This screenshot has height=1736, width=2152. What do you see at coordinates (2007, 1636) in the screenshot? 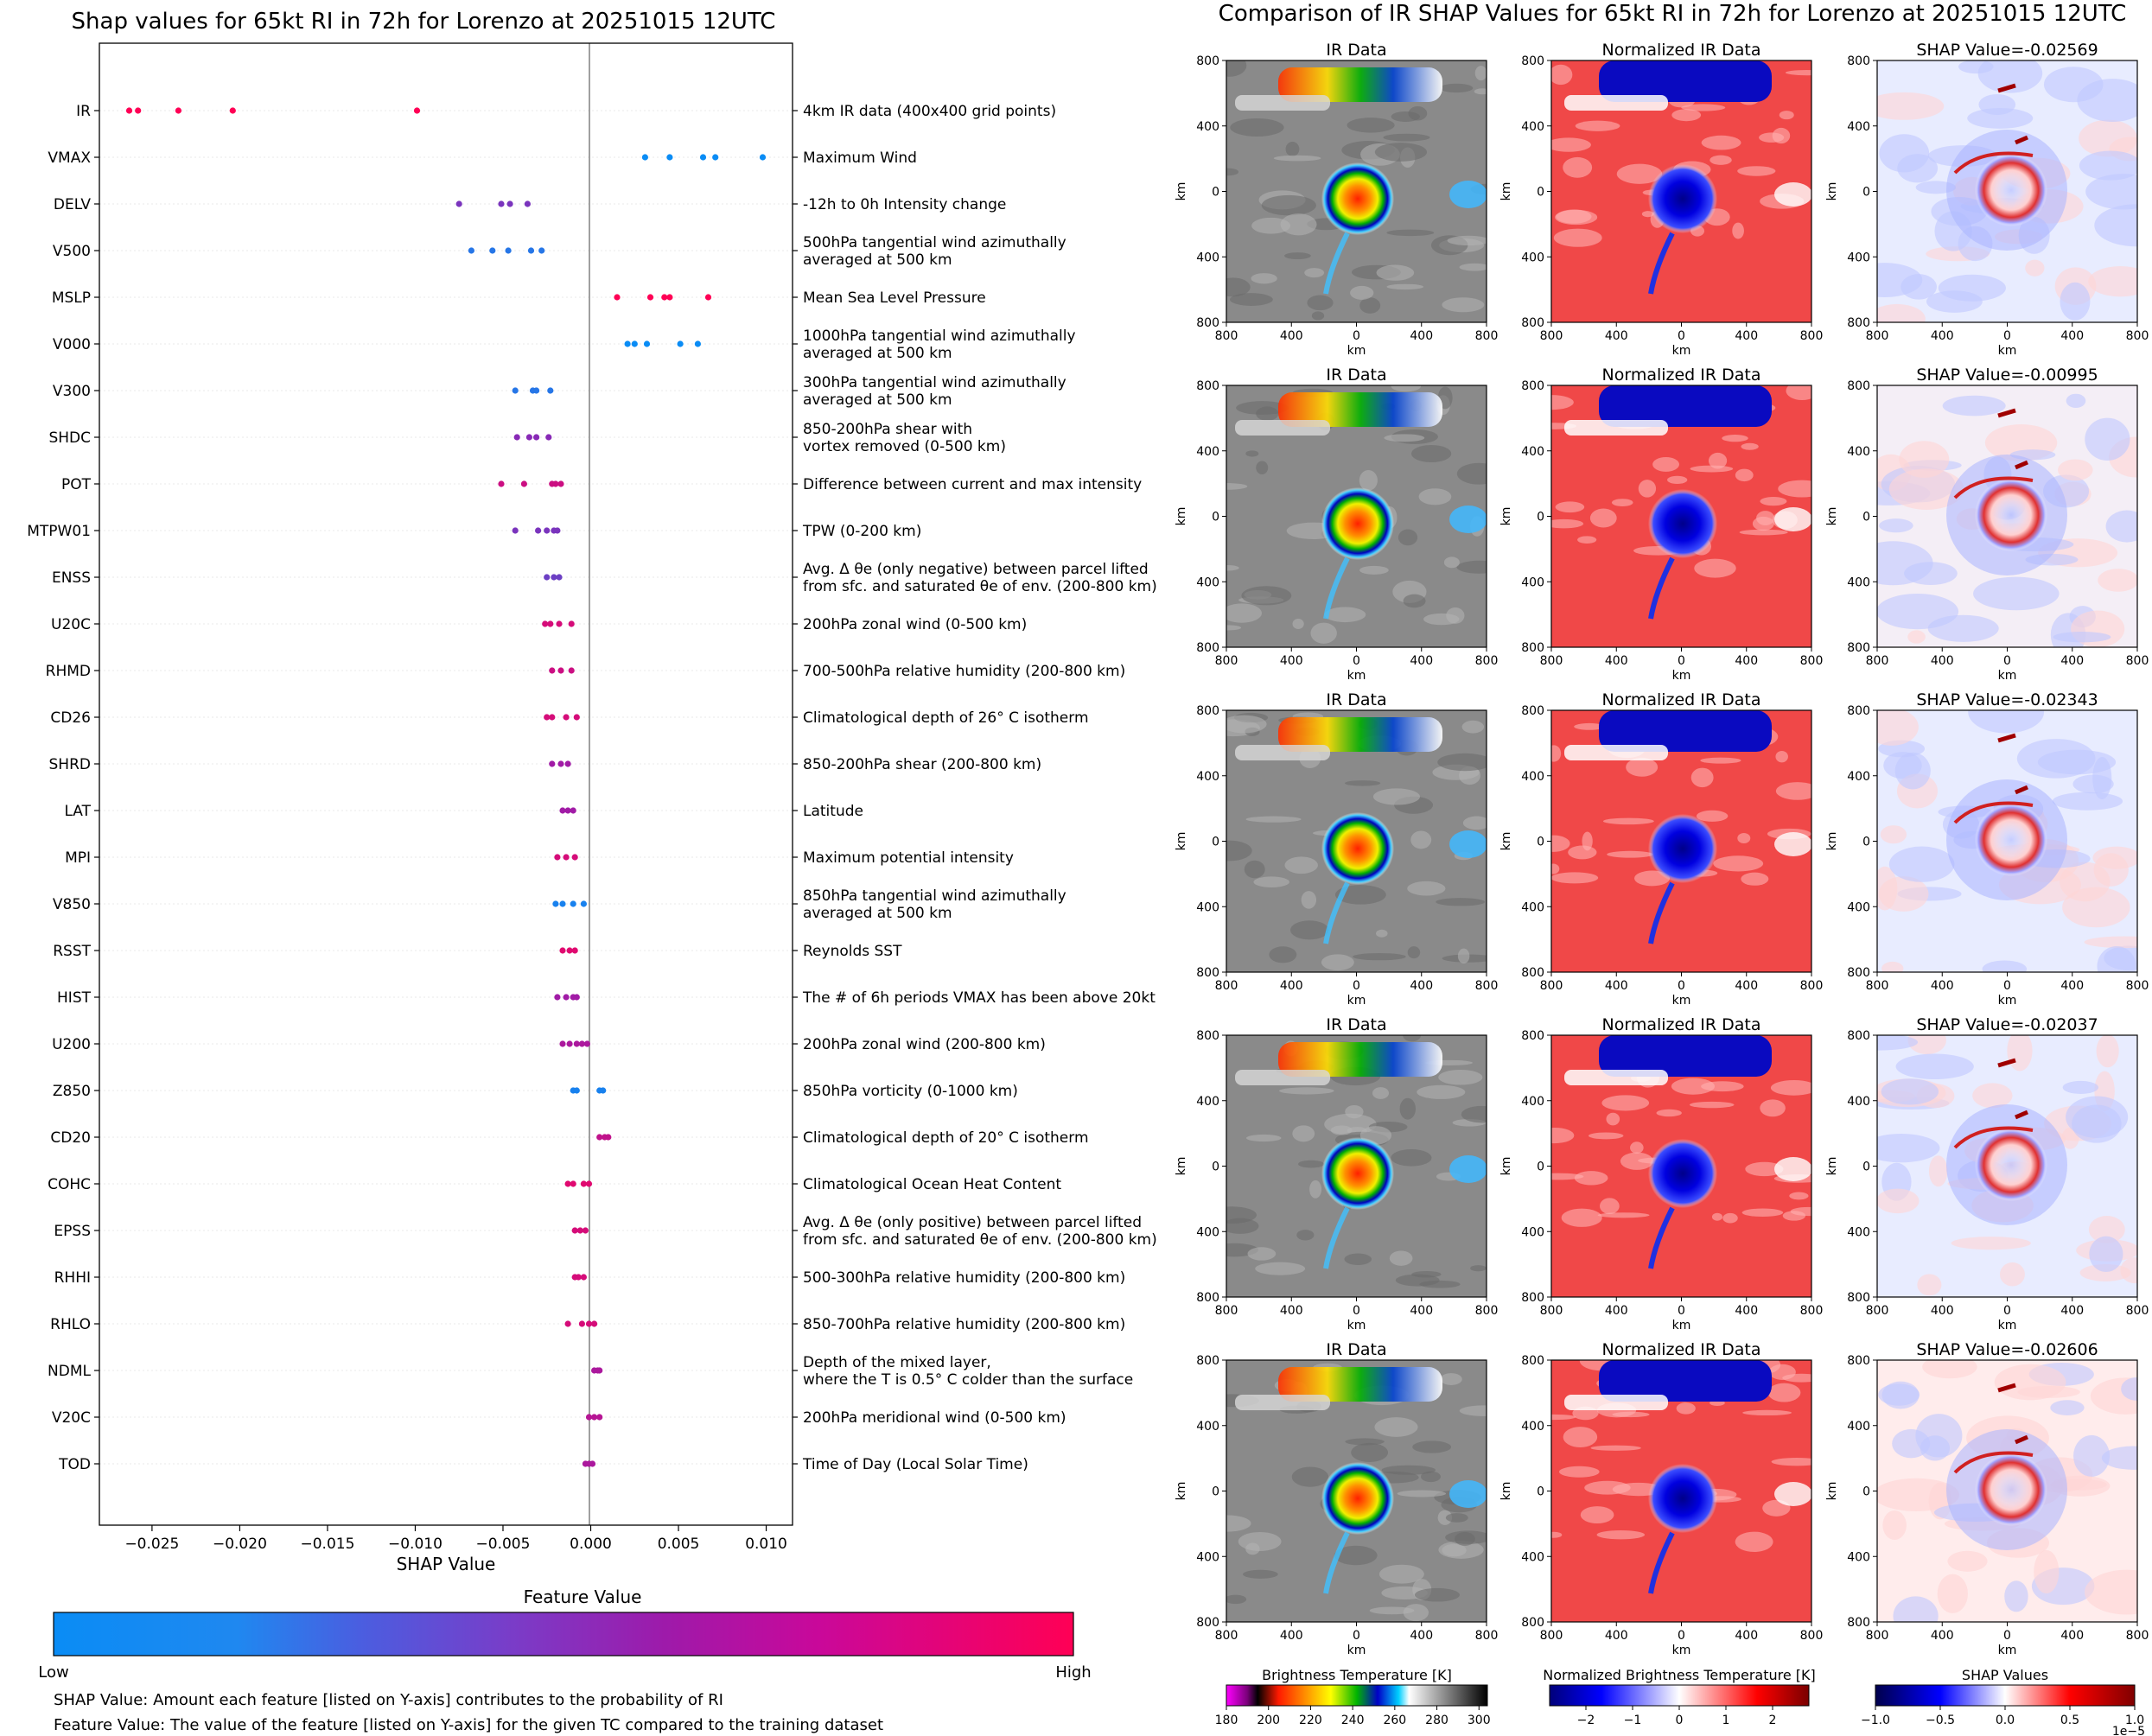
I see `panel-x-tick-label: 0` at bounding box center [2007, 1636].